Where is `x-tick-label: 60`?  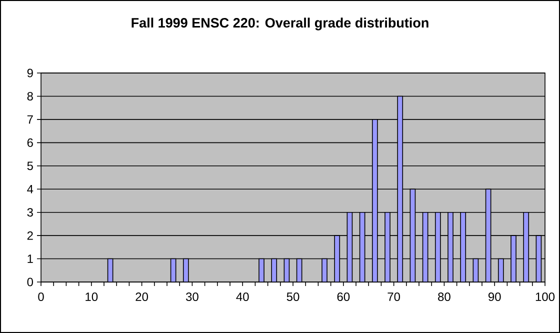
x-tick-label: 60 is located at coordinates (343, 297).